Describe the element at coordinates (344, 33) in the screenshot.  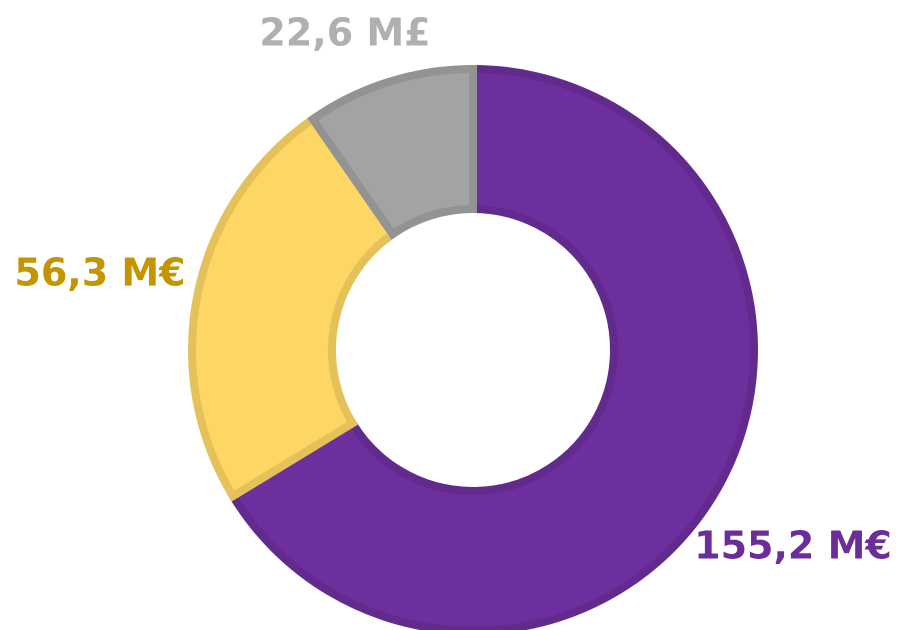
I see `data-label: 22,6 M£` at that location.